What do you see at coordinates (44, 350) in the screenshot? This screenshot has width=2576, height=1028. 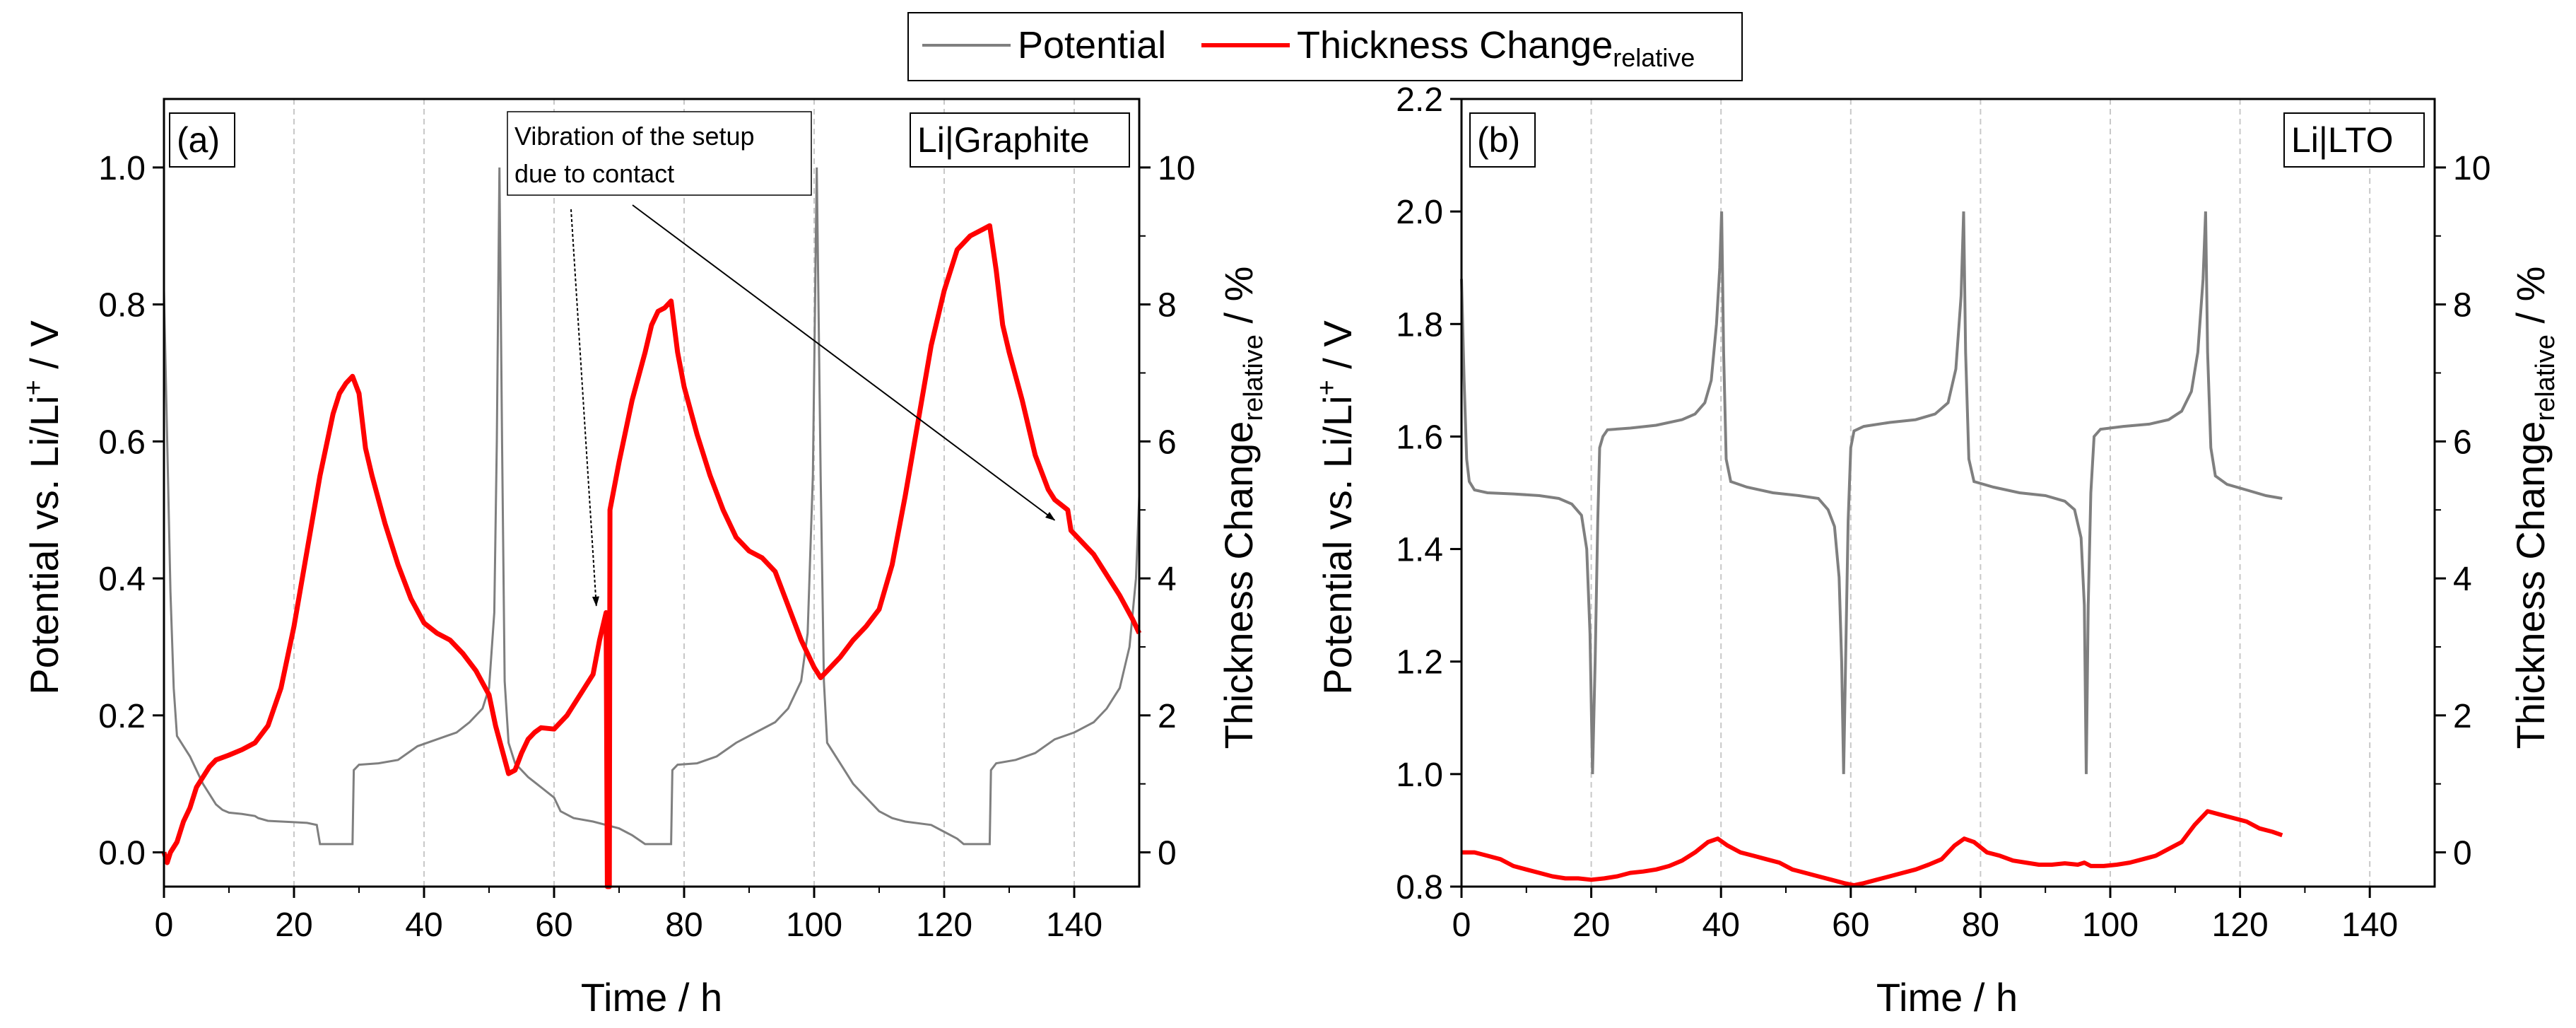 I see `panel-a-y-axis-left-title-tail: / V` at bounding box center [44, 350].